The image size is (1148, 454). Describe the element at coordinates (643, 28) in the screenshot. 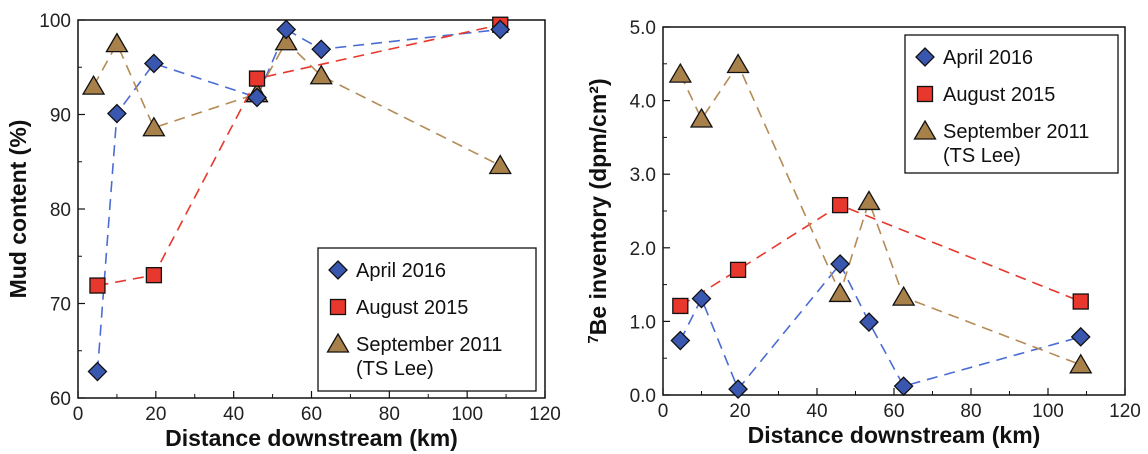

I see `y-tick-label: 5.0` at that location.